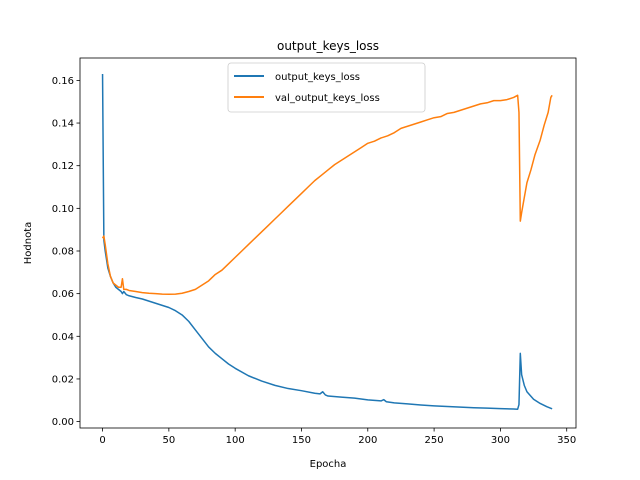 The height and width of the screenshot is (480, 640). Describe the element at coordinates (328, 464) in the screenshot. I see `x-axis-label: Epocha` at that location.